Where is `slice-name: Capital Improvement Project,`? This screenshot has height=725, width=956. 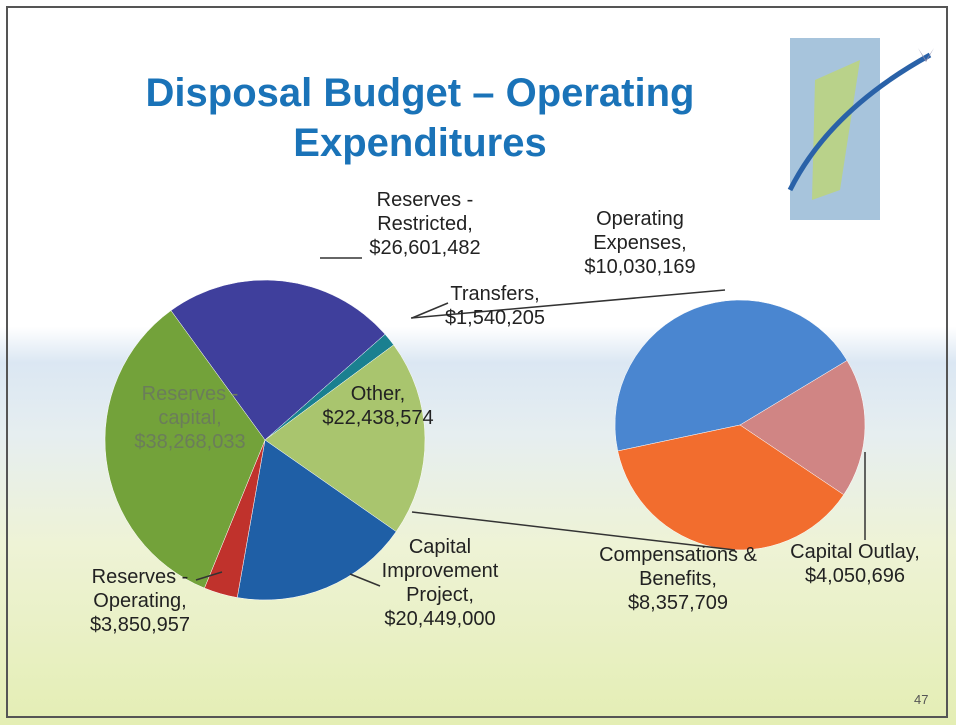
slice-name: Capital Improvement Project, is located at coordinates (440, 571).